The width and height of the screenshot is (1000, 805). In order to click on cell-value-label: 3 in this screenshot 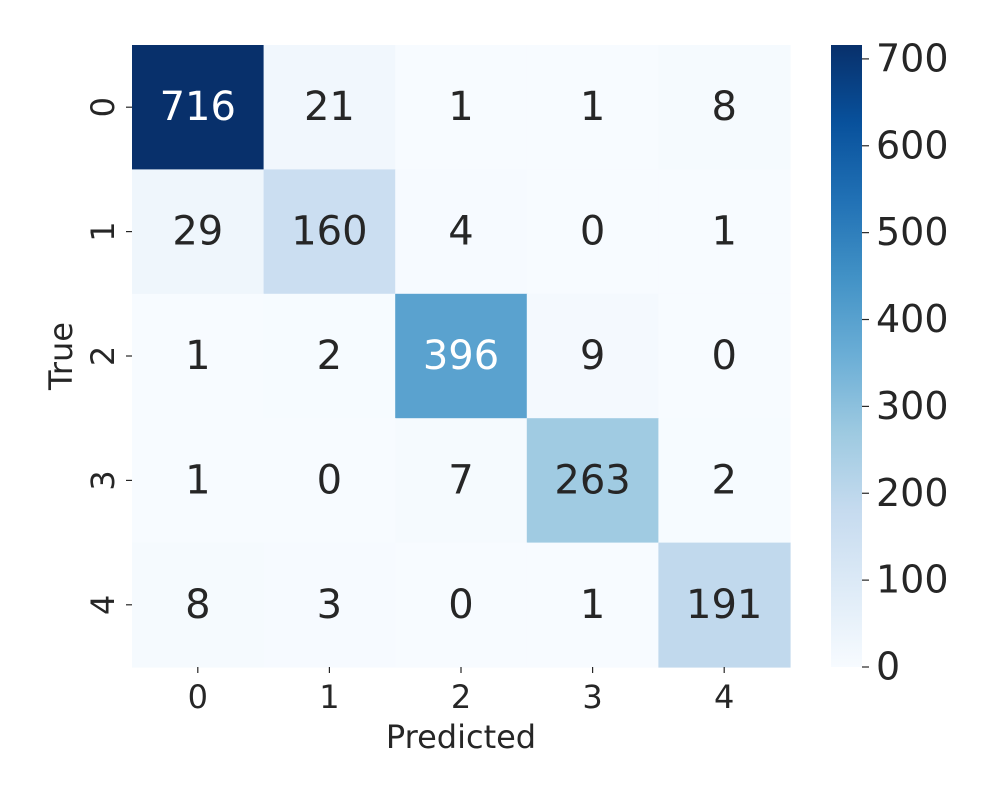, I will do `click(329, 605)`.